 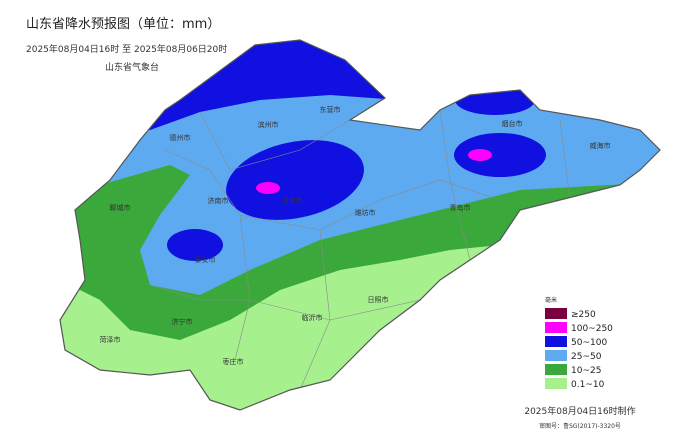 What do you see at coordinates (180, 137) in the screenshot?
I see `city: 德州市` at bounding box center [180, 137].